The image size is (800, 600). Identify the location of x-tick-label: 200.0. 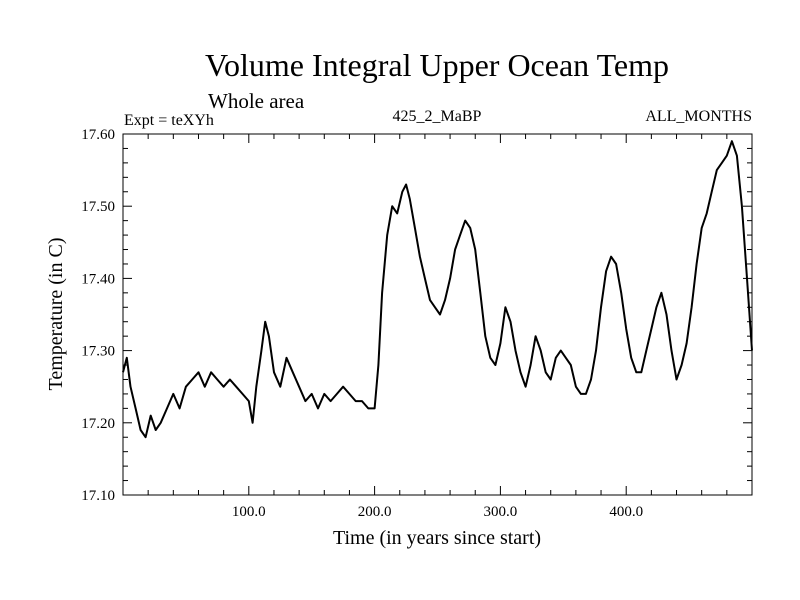
(375, 512).